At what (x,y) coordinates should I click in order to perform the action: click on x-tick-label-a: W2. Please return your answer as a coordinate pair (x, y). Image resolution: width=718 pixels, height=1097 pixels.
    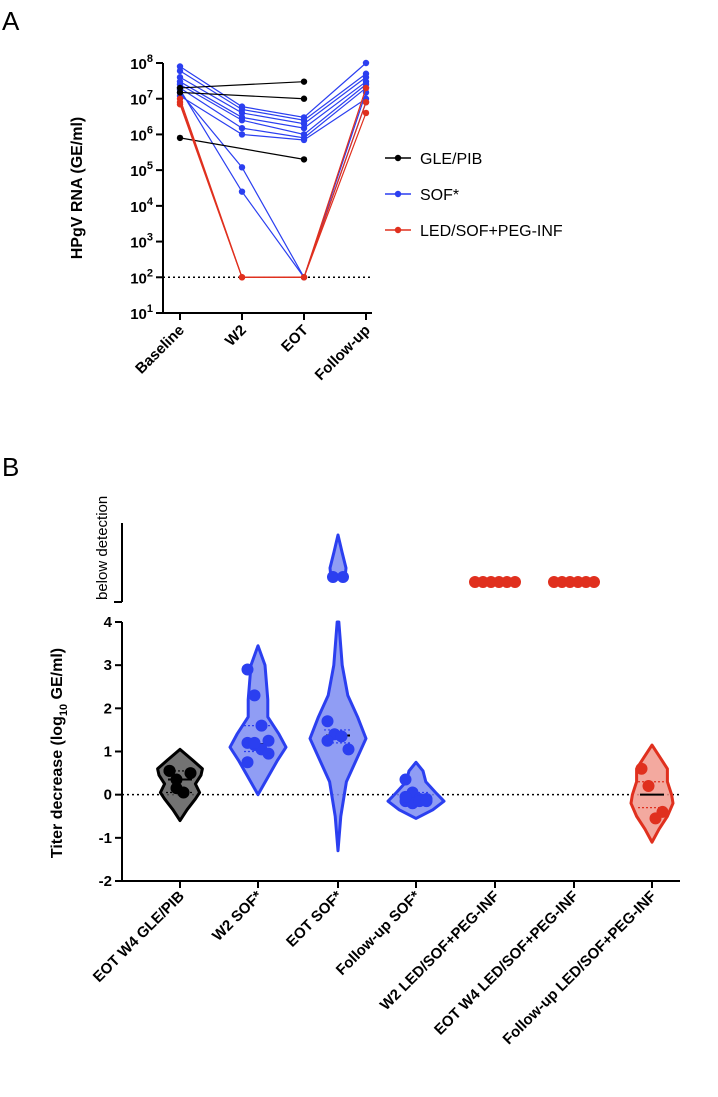
    Looking at the image, I should click on (236, 336).